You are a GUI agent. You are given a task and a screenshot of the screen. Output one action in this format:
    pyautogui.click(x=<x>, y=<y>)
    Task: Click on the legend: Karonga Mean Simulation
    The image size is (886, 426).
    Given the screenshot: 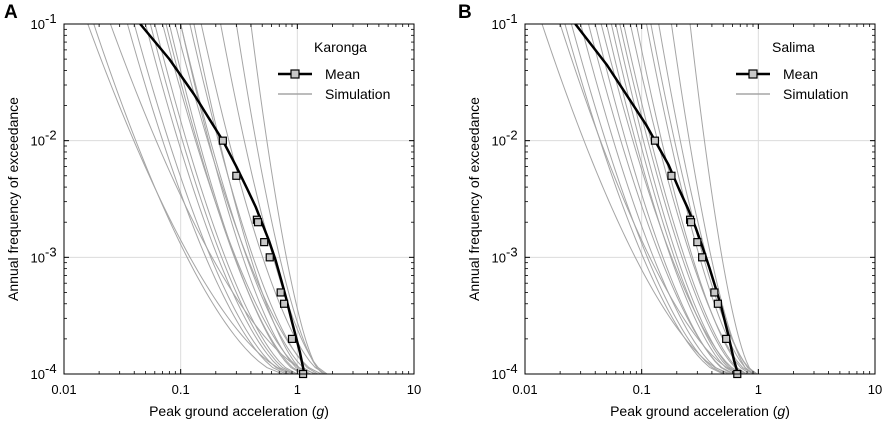 What is the action you would take?
    pyautogui.click(x=334, y=70)
    